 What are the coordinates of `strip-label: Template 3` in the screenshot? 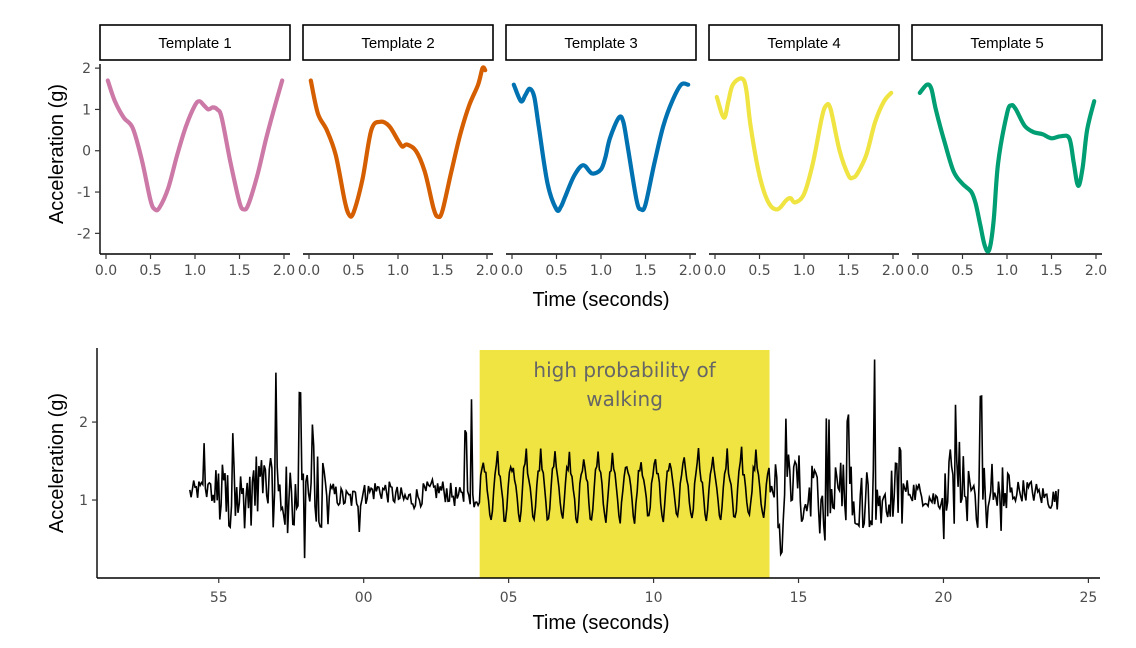 It's located at (600, 43).